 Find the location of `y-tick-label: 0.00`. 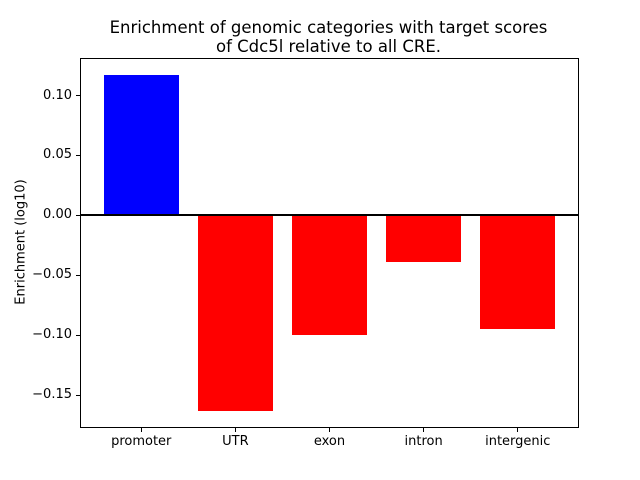

y-tick-label: 0.00 is located at coordinates (57, 215).